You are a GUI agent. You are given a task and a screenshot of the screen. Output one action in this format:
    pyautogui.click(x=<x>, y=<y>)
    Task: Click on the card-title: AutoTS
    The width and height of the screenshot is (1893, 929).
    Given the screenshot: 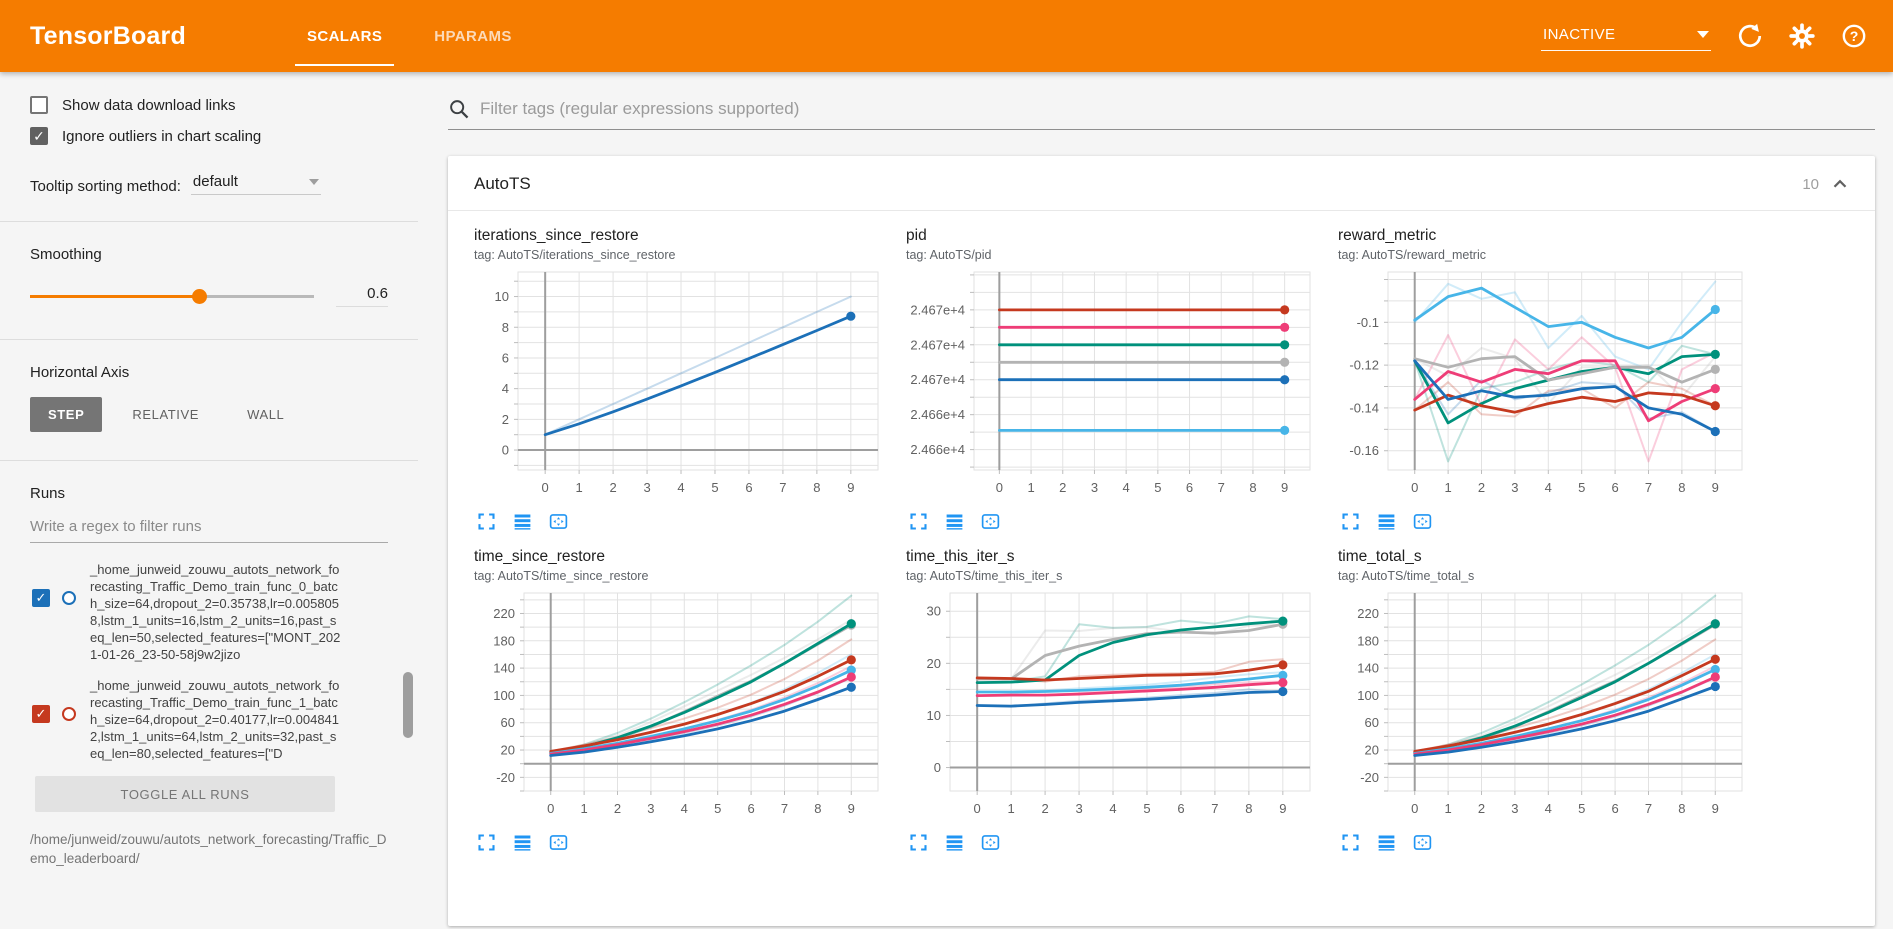 What is the action you would take?
    pyautogui.click(x=502, y=183)
    